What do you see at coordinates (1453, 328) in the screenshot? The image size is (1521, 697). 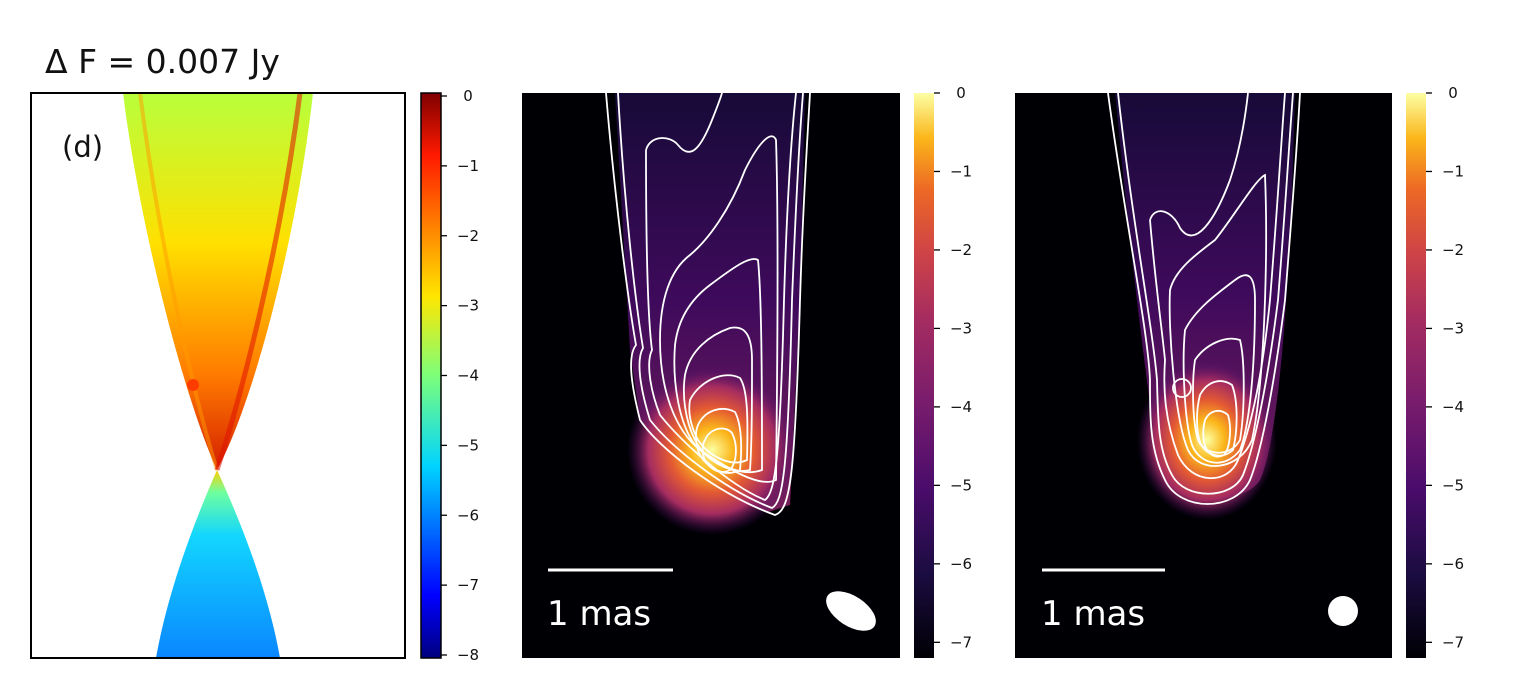 I see `right-colorbar-tick-label: −3` at bounding box center [1453, 328].